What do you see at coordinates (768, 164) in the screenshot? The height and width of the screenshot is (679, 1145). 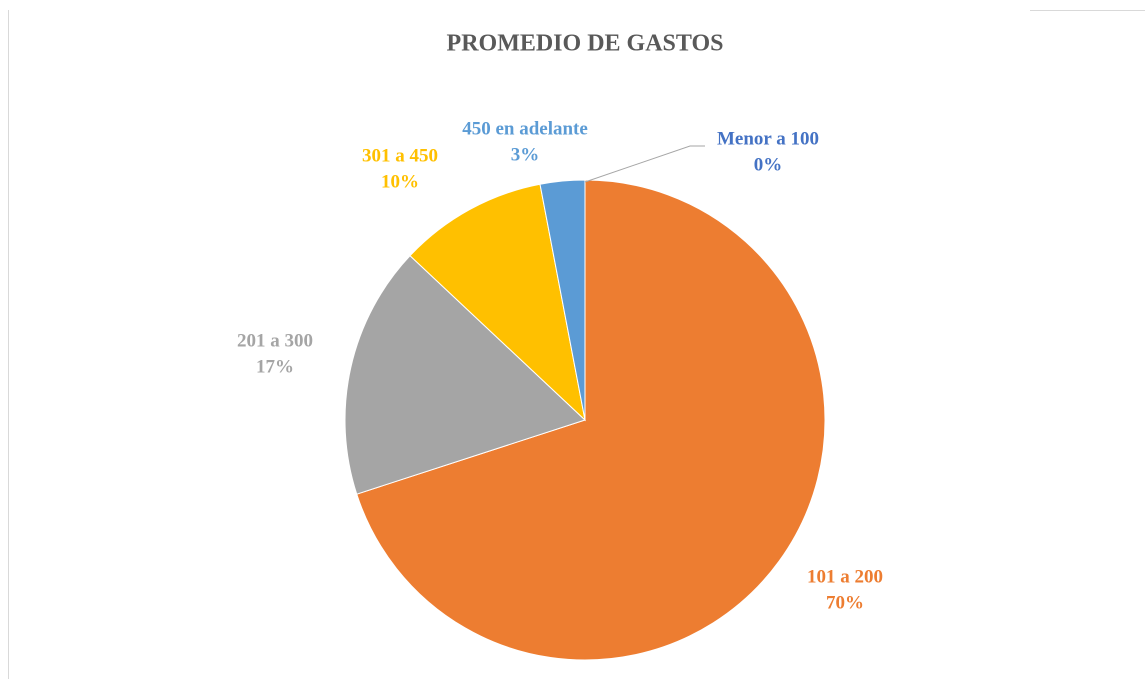 I see `data-label-value: 0%` at bounding box center [768, 164].